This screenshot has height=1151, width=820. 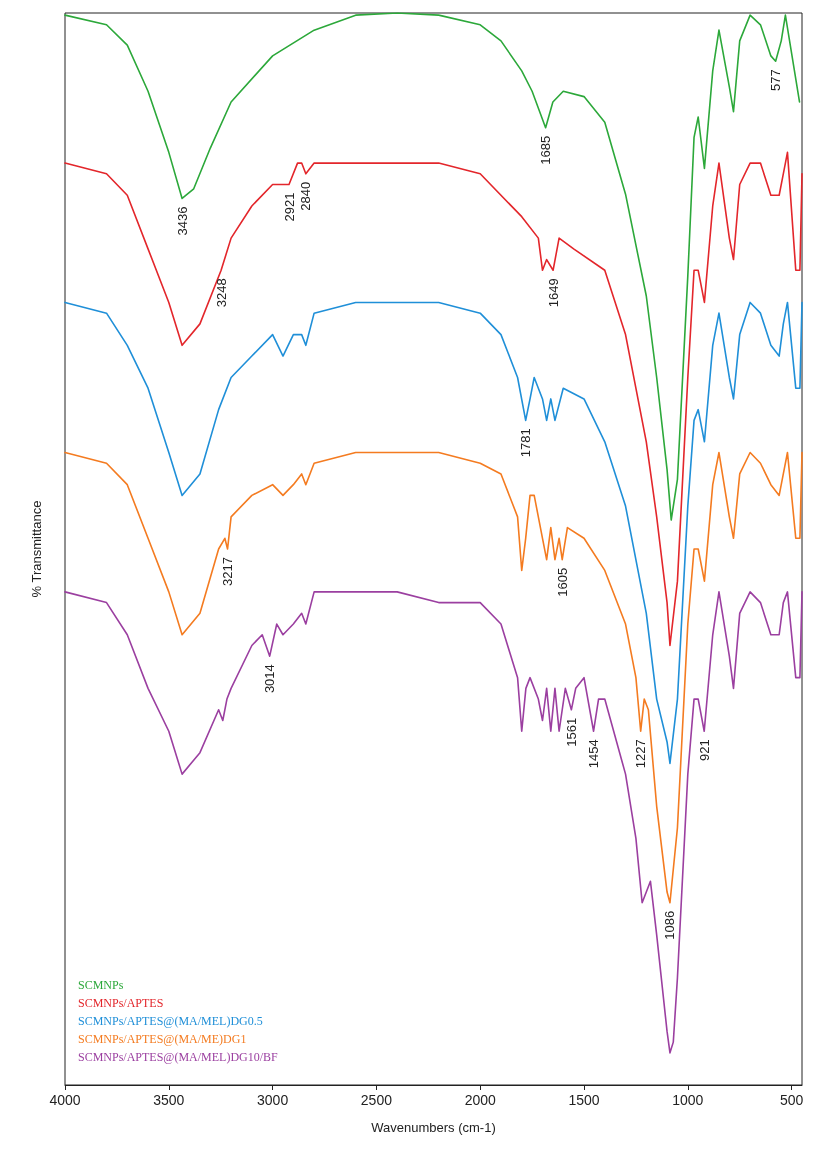 I want to click on x-tick-label: 2000, so click(x=480, y=1100).